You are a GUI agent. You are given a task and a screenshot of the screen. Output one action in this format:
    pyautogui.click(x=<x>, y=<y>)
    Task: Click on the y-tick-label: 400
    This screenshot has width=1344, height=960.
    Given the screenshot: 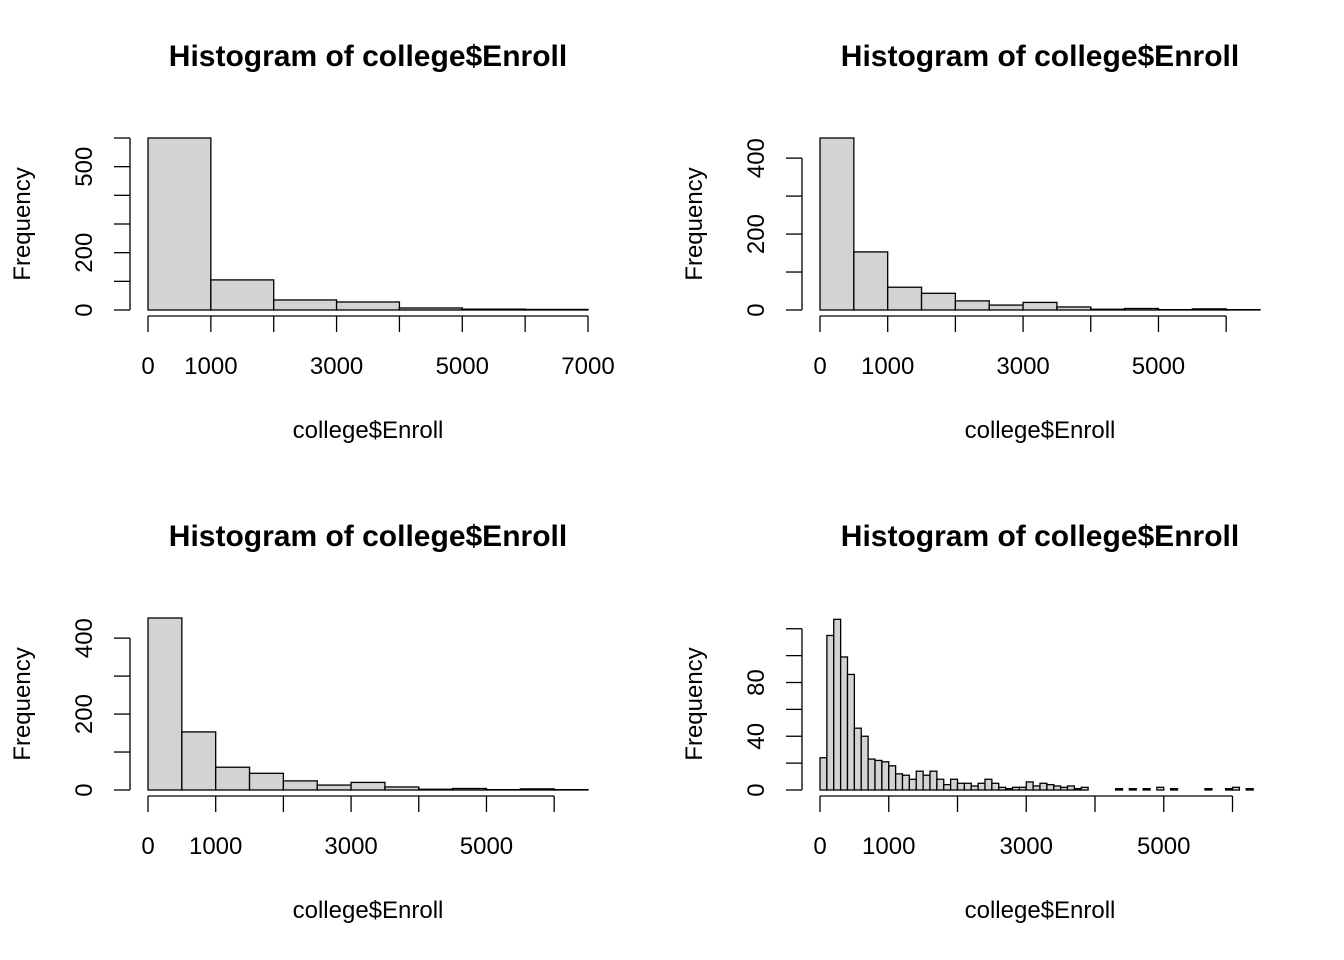 What is the action you would take?
    pyautogui.click(x=756, y=158)
    